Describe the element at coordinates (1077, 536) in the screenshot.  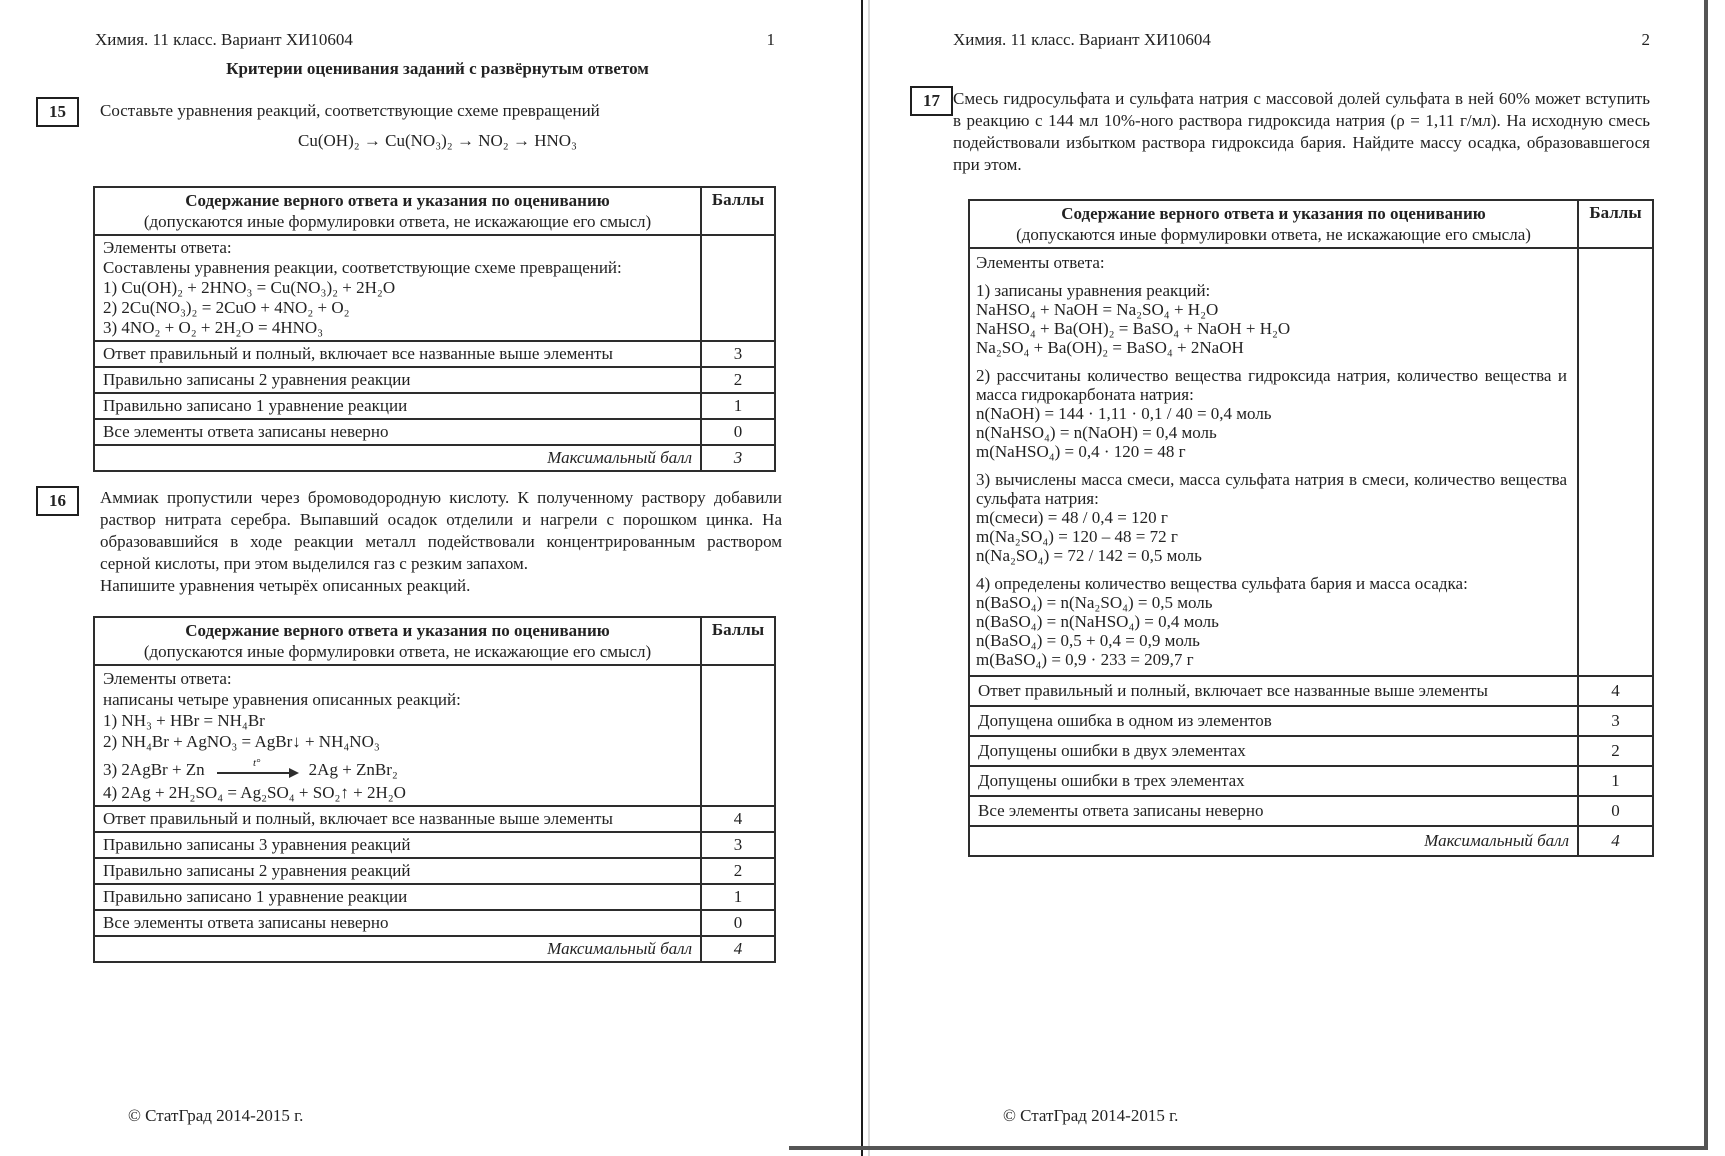
I see `calculation-line: m(Na₂SO₄) = 120 – 48 = 72 г` at that location.